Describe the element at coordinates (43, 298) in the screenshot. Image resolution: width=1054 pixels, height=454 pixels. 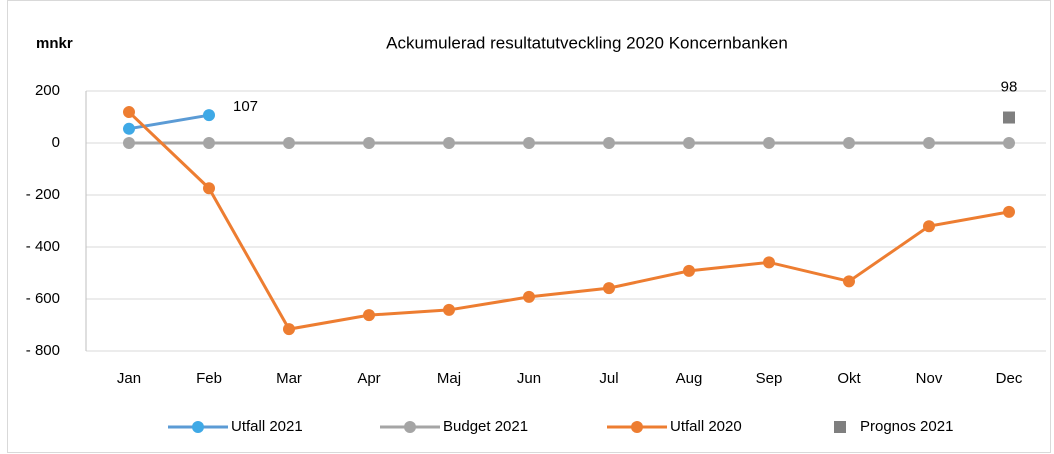
I see `y-tick-label: - 600` at that location.